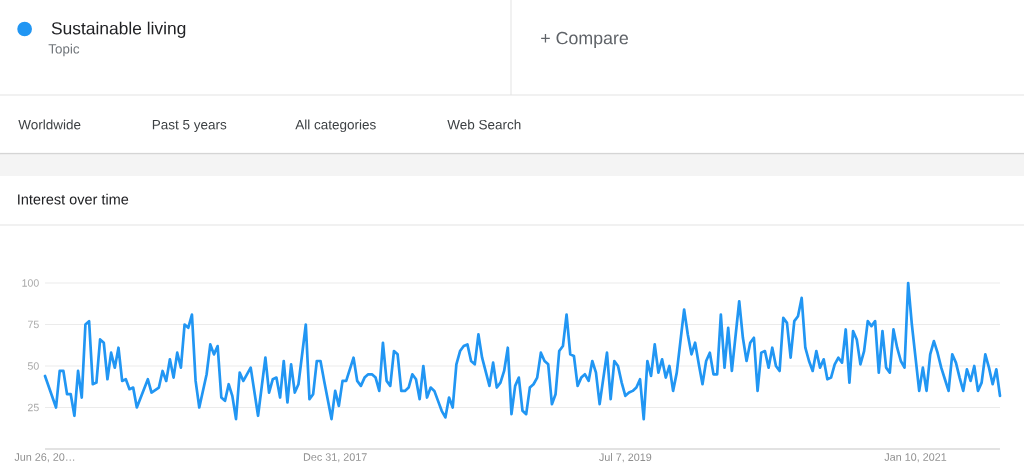 Image resolution: width=1024 pixels, height=470 pixels. I want to click on text: Topic, so click(64, 50).